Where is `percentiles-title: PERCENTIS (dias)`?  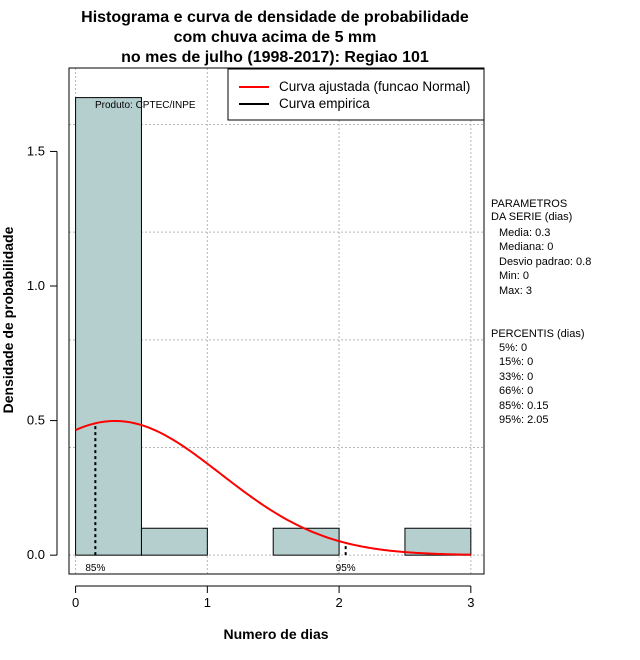
percentiles-title: PERCENTIS (dias) is located at coordinates (538, 334).